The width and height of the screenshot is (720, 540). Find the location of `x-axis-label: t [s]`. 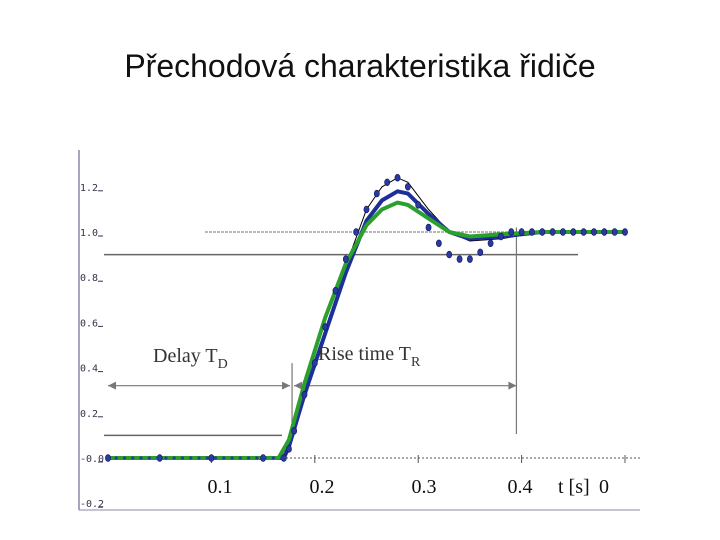

x-axis-label: t [s] is located at coordinates (574, 487).